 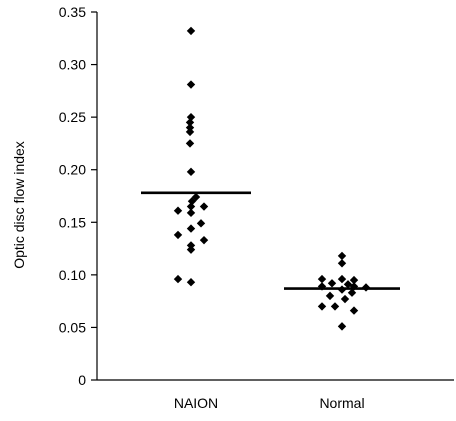 I want to click on y-tick-label: 0.35, so click(x=72, y=12).